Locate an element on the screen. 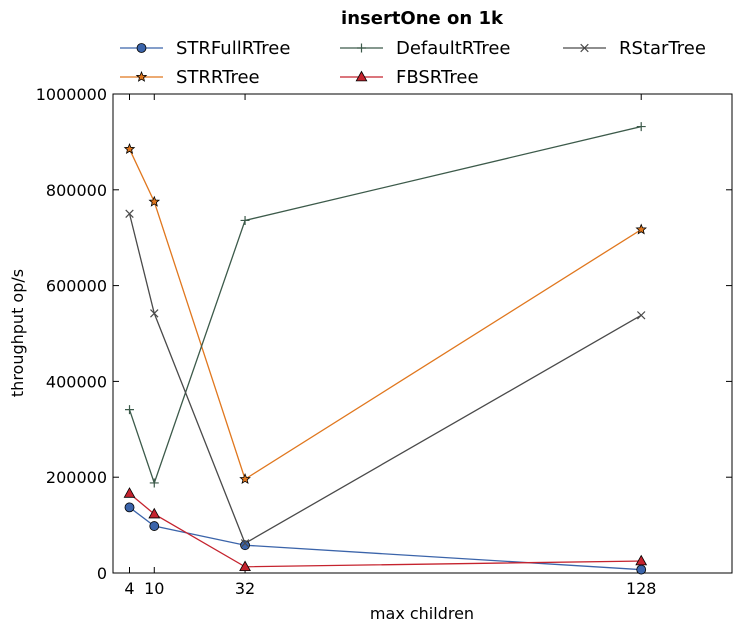 The width and height of the screenshot is (741, 632). y-tick-label: 600000 is located at coordinates (76, 286).